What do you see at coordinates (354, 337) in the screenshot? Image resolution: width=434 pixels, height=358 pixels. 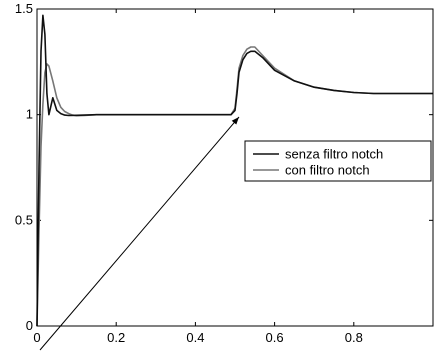 I see `x-tick-label: 0.8` at bounding box center [354, 337].